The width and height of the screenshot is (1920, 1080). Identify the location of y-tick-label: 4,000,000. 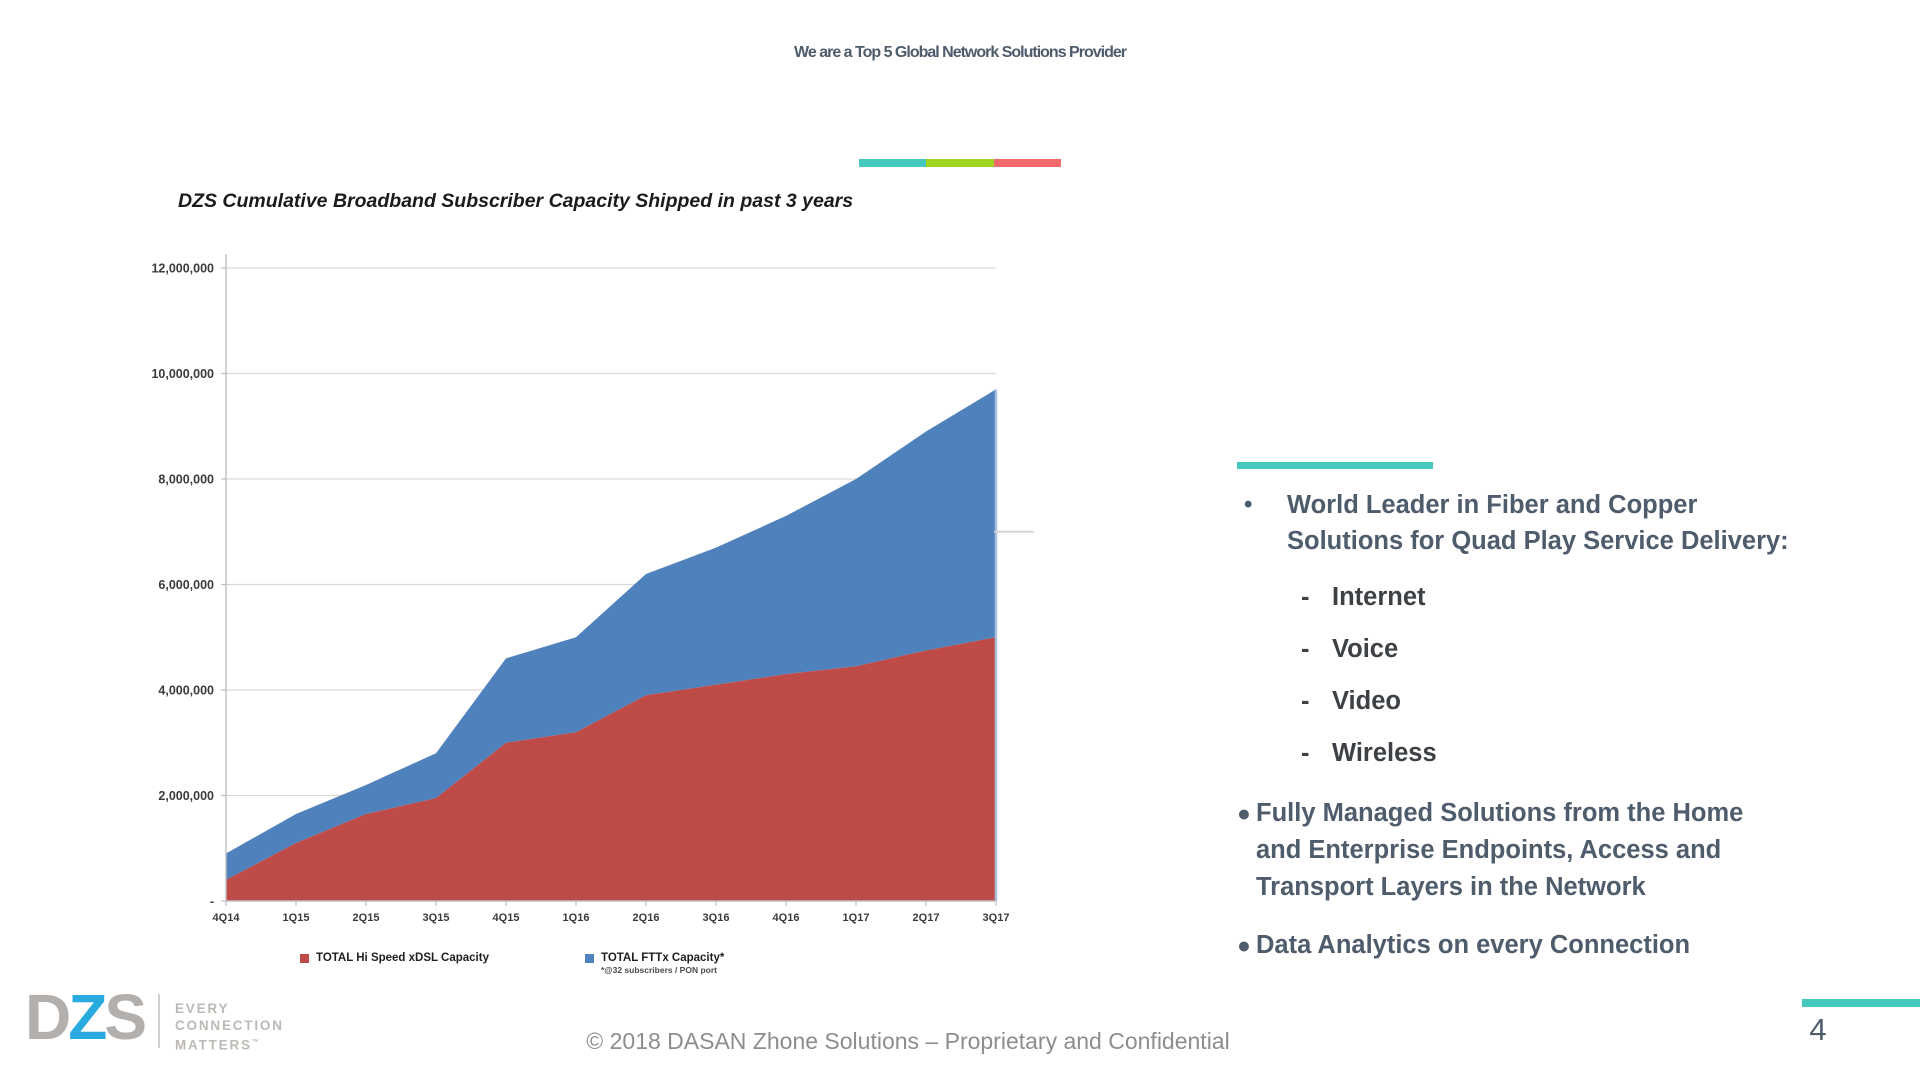
(186, 691).